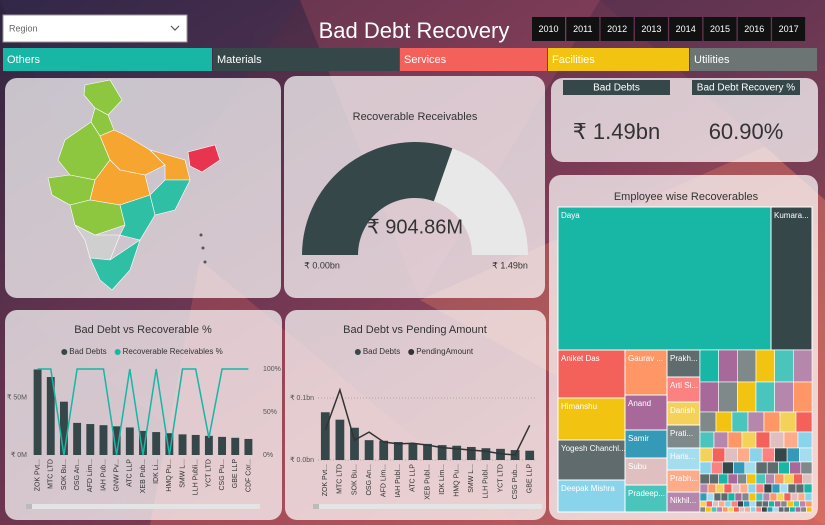 Image resolution: width=825 pixels, height=525 pixels. I want to click on year-button-label: 2011, so click(582, 29).